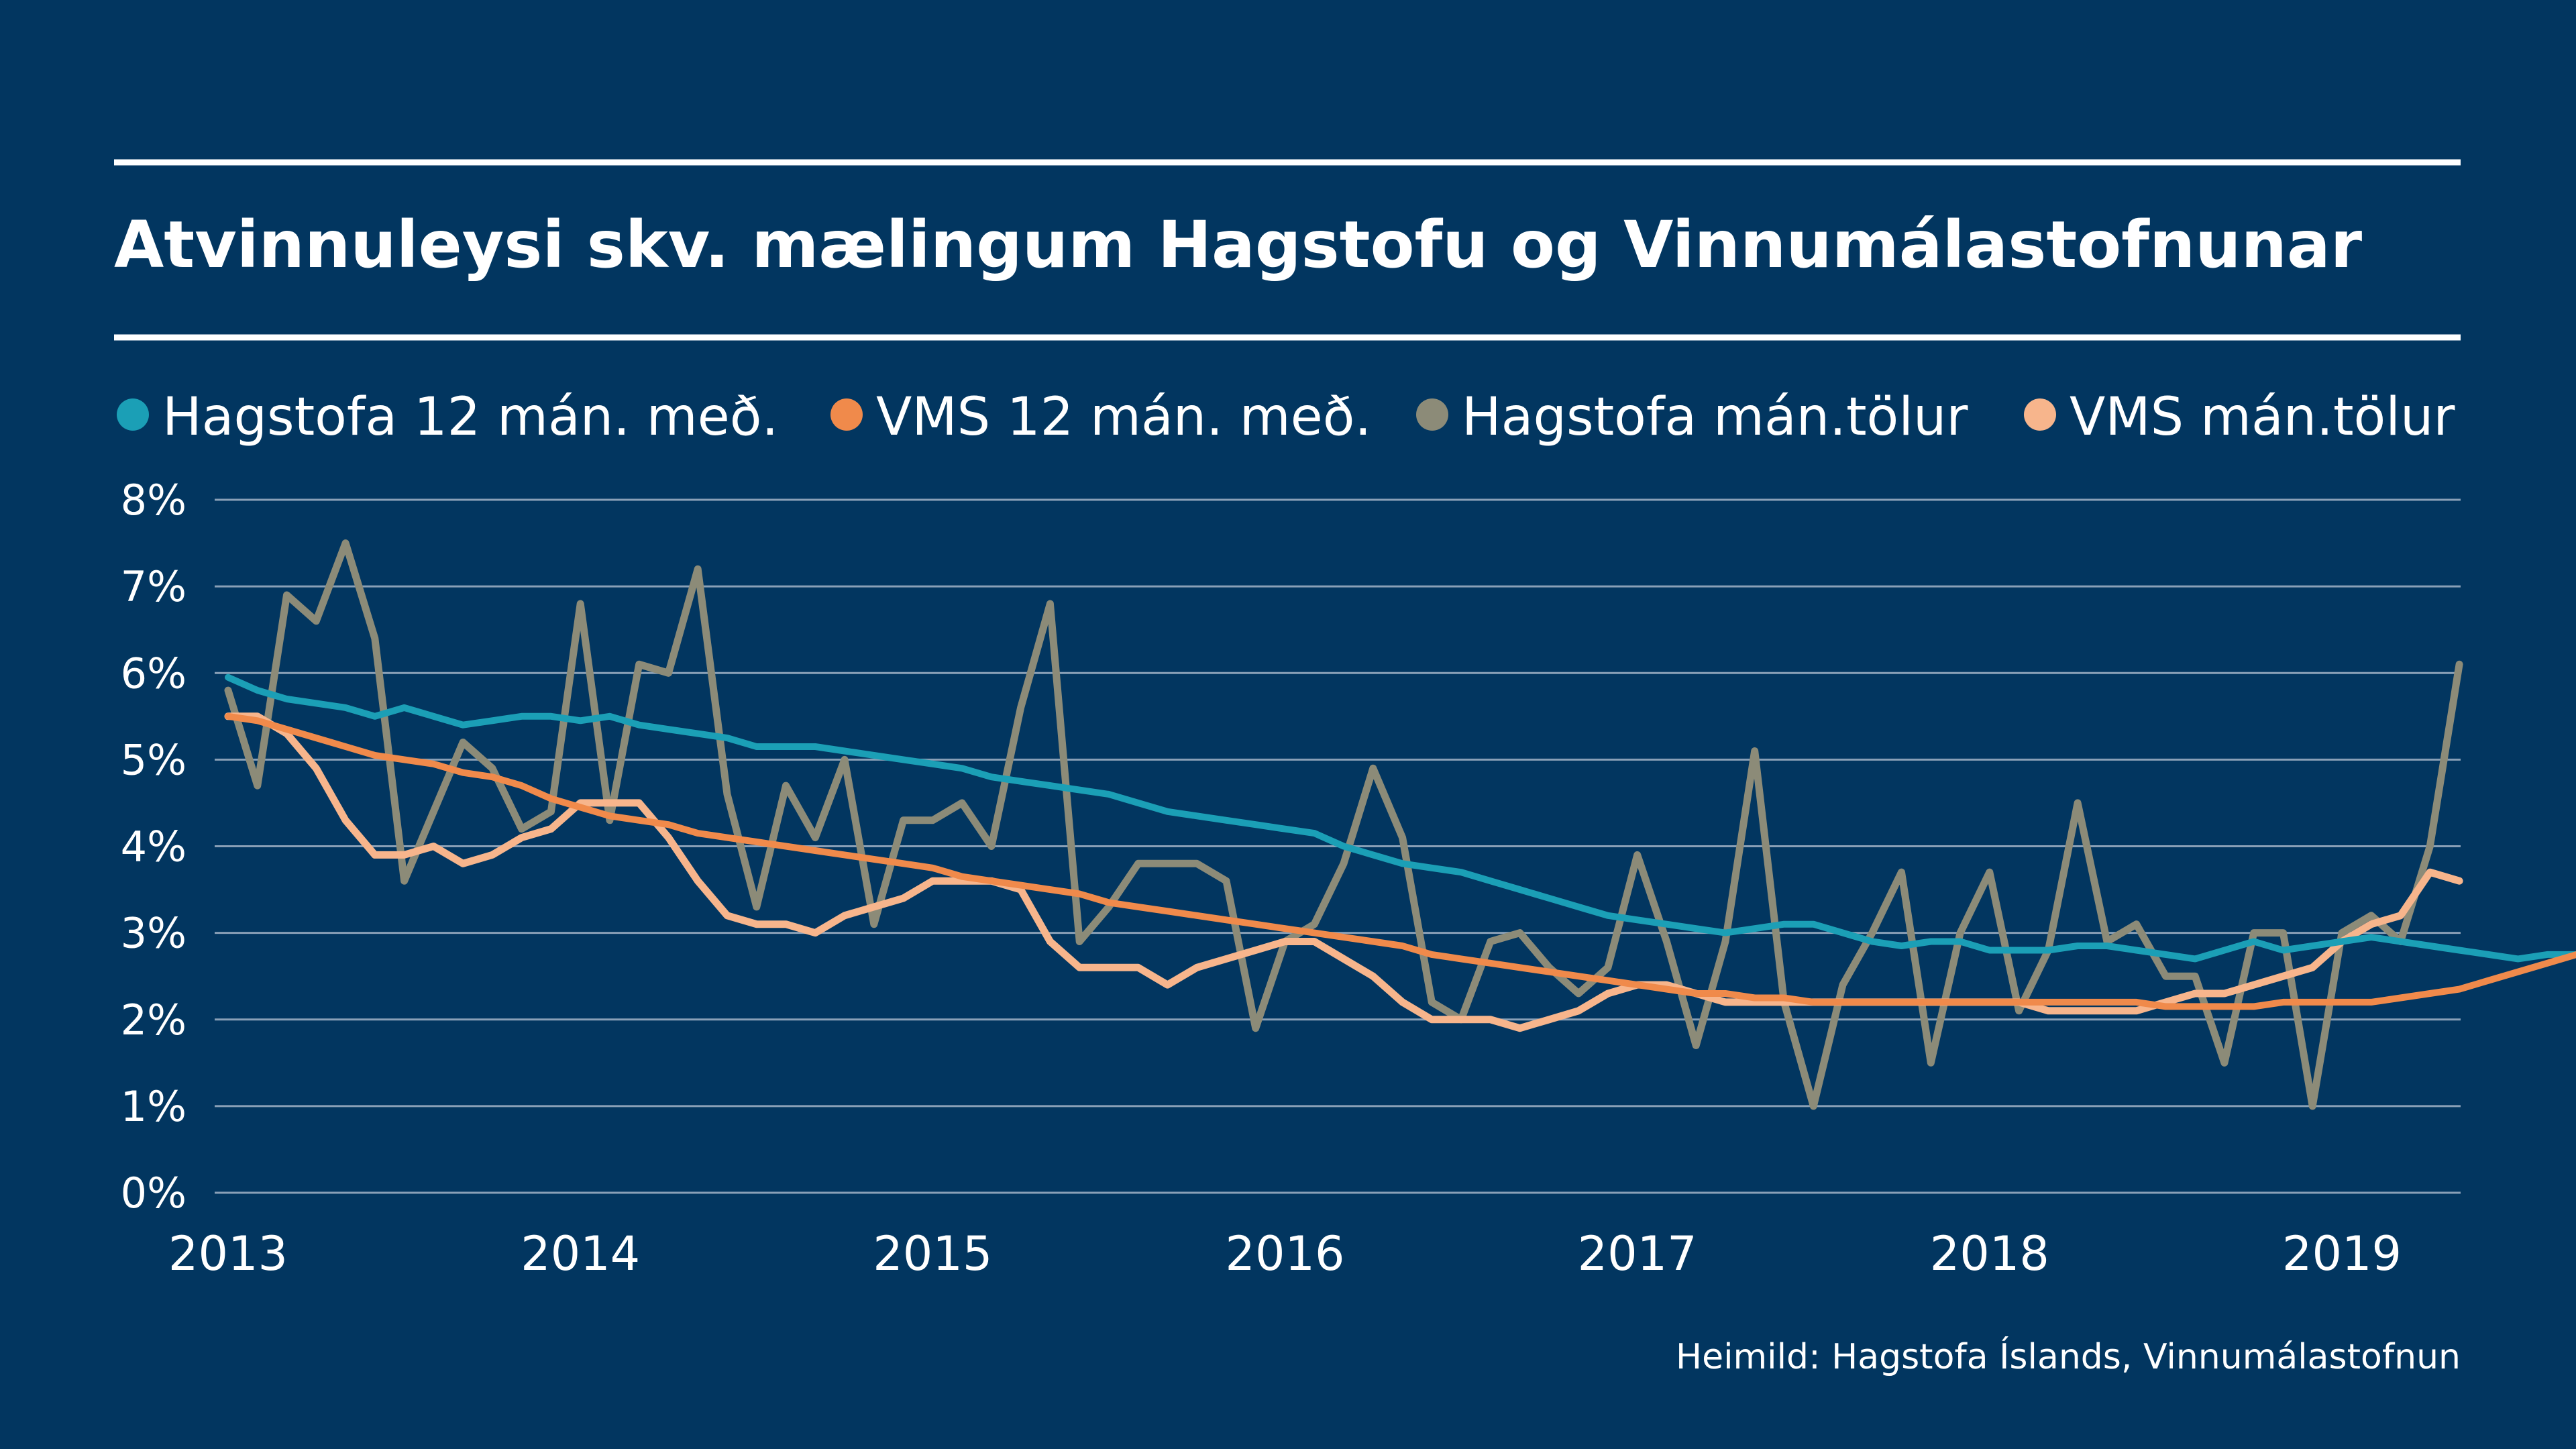 The height and width of the screenshot is (1449, 2576). Describe the element at coordinates (153, 1020) in the screenshot. I see `y-tick-label: 2%` at that location.